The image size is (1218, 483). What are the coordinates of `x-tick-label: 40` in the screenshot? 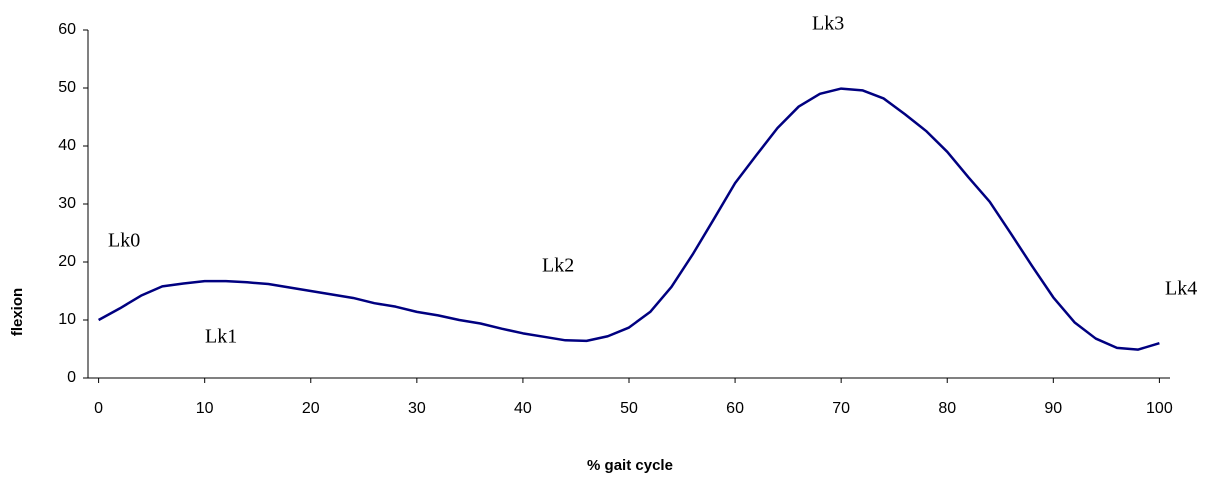 It's located at (523, 408).